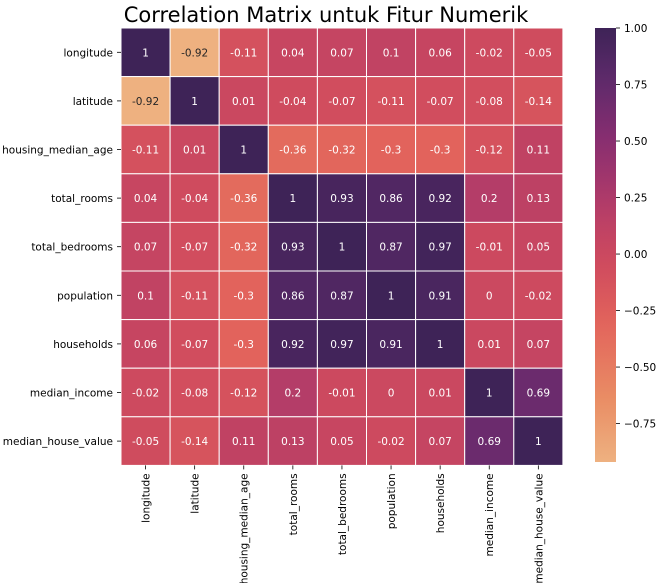 Image resolution: width=660 pixels, height=583 pixels. Describe the element at coordinates (391, 199) in the screenshot. I see `cell-value-label: 0.86` at that location.